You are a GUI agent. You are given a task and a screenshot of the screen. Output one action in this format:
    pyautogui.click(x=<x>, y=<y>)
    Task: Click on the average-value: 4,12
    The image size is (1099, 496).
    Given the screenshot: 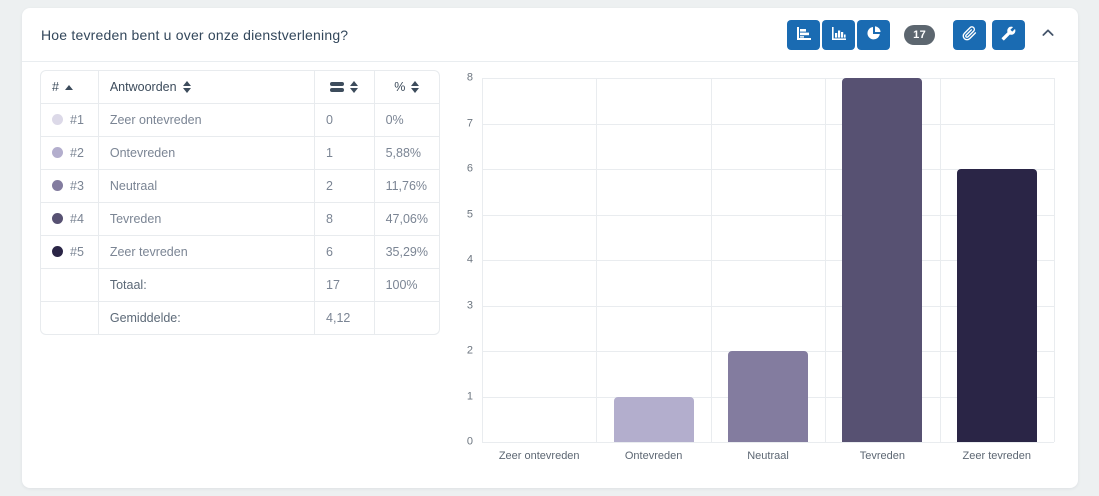 What is the action you would take?
    pyautogui.click(x=345, y=318)
    